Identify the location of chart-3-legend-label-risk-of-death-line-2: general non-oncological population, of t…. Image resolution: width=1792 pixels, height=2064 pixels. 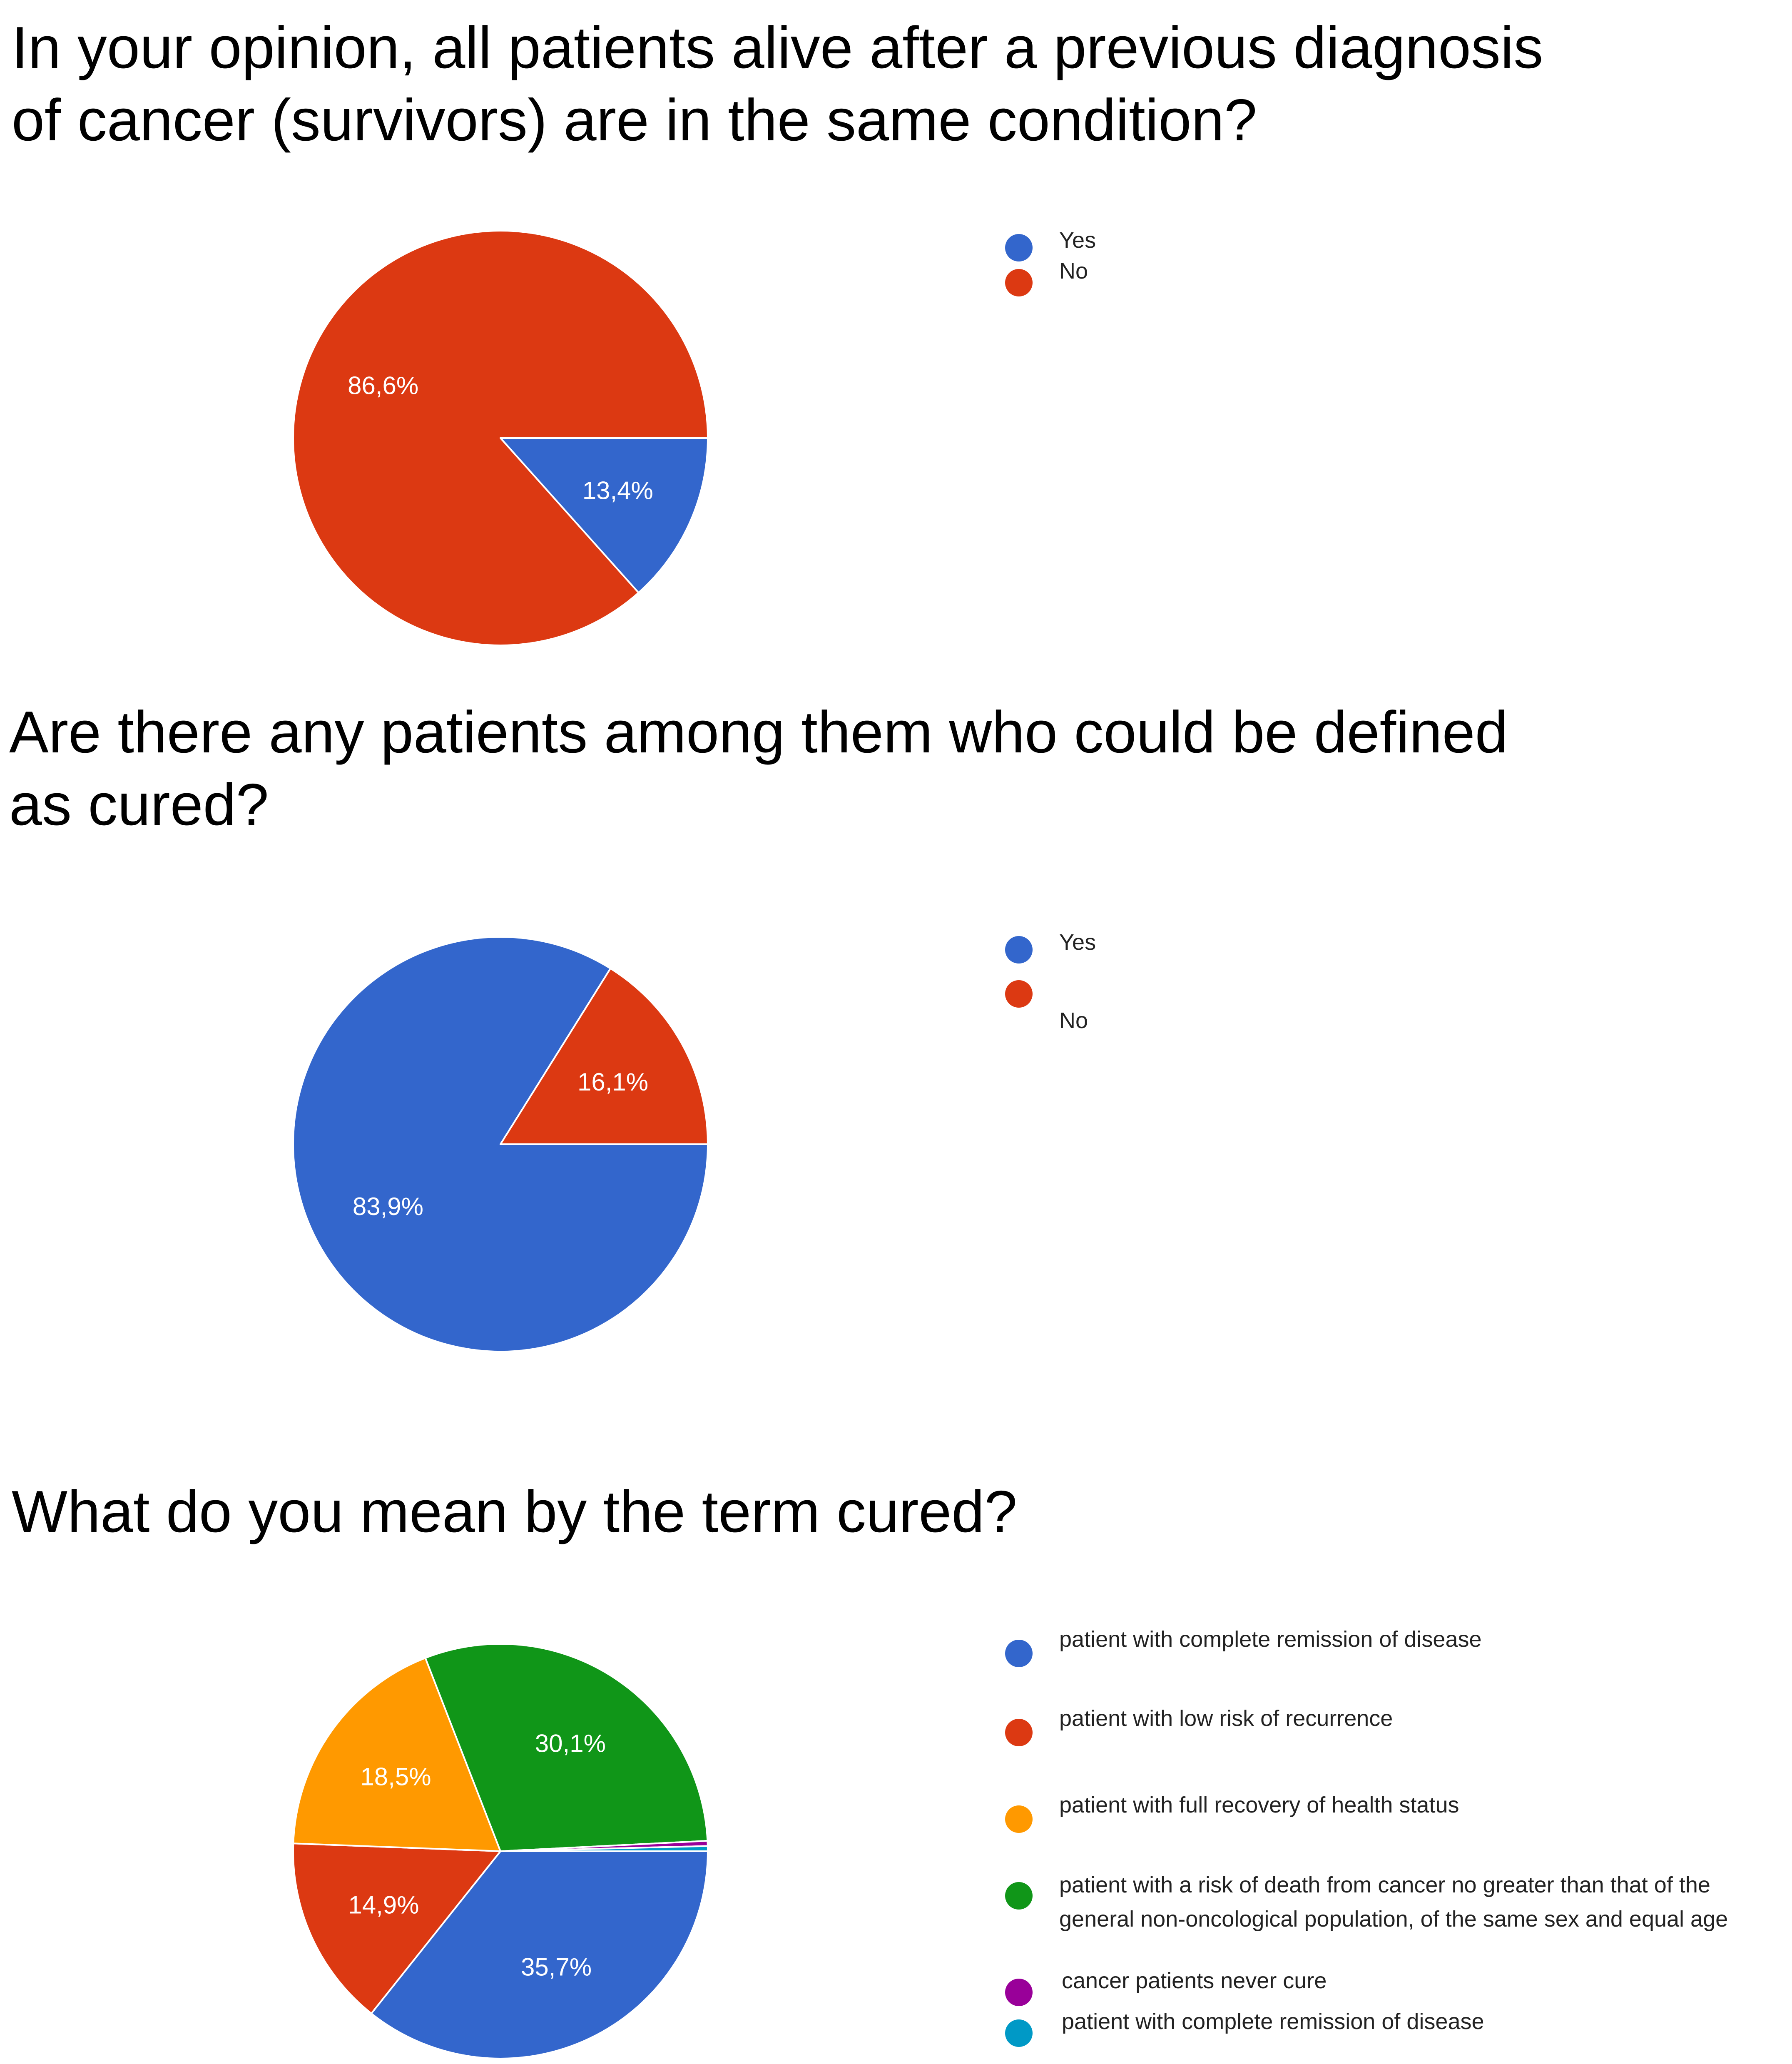
(1394, 1920).